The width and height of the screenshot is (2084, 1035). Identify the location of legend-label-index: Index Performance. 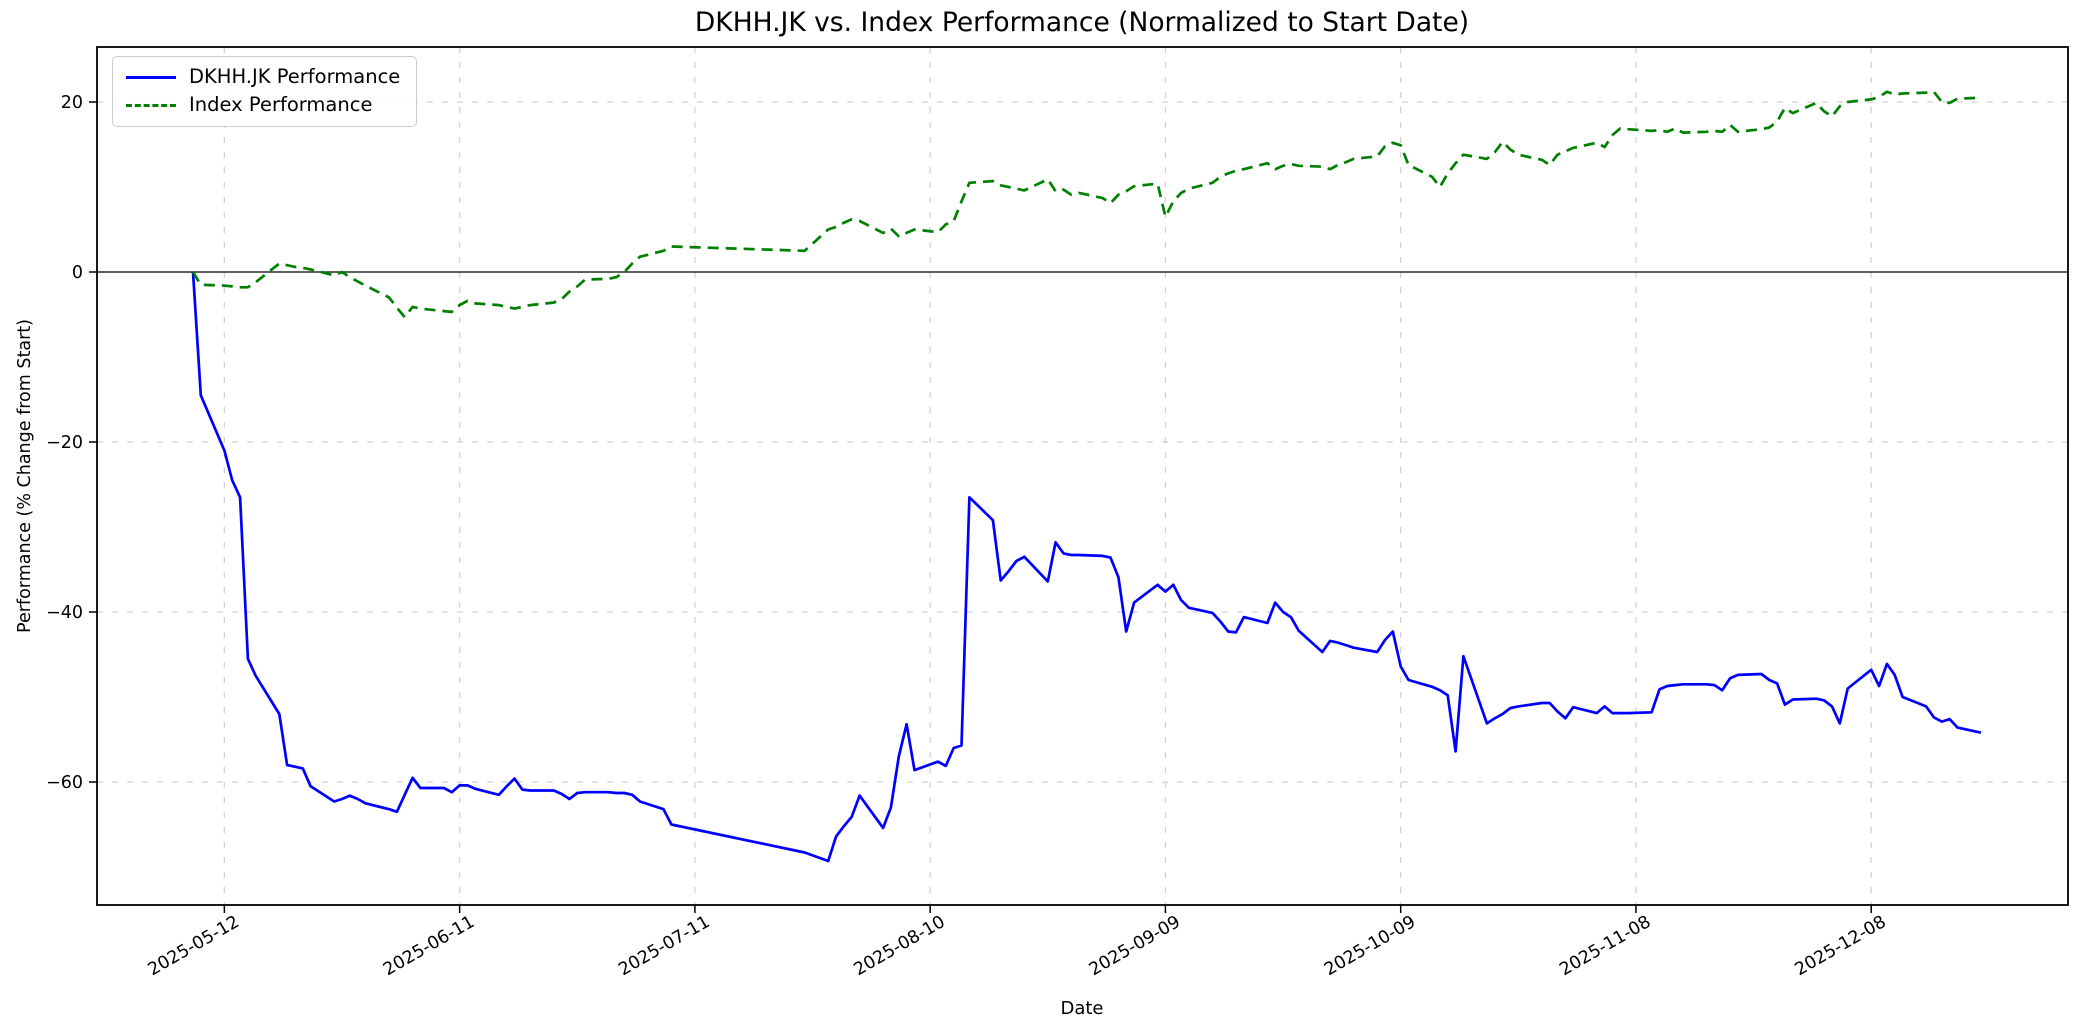
(281, 105).